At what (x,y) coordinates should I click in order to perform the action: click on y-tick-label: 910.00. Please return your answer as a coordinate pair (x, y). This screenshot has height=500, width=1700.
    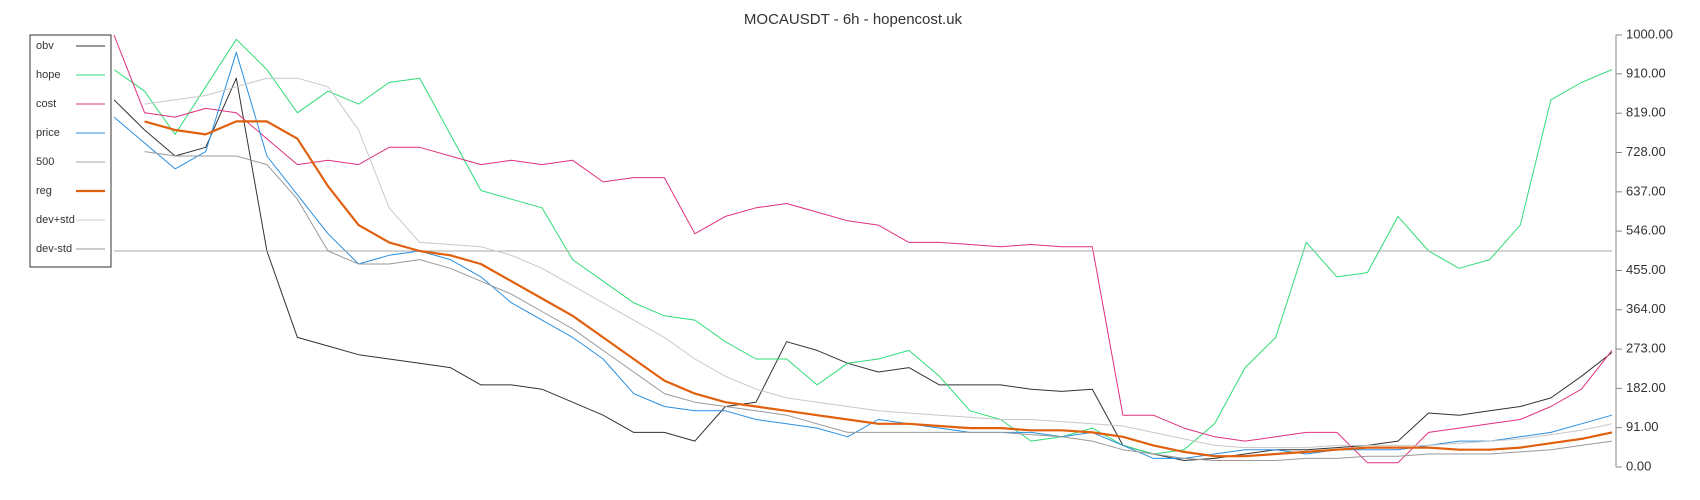
    Looking at the image, I should click on (1646, 72).